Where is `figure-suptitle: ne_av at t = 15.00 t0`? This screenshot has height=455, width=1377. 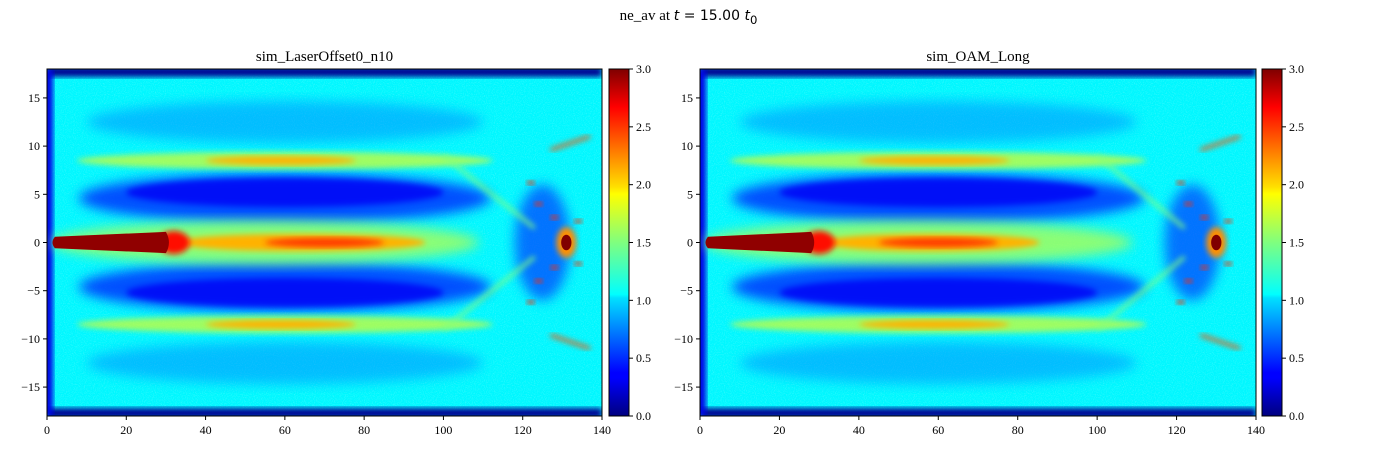
figure-suptitle: ne_av at t = 15.00 t0 is located at coordinates (688, 17).